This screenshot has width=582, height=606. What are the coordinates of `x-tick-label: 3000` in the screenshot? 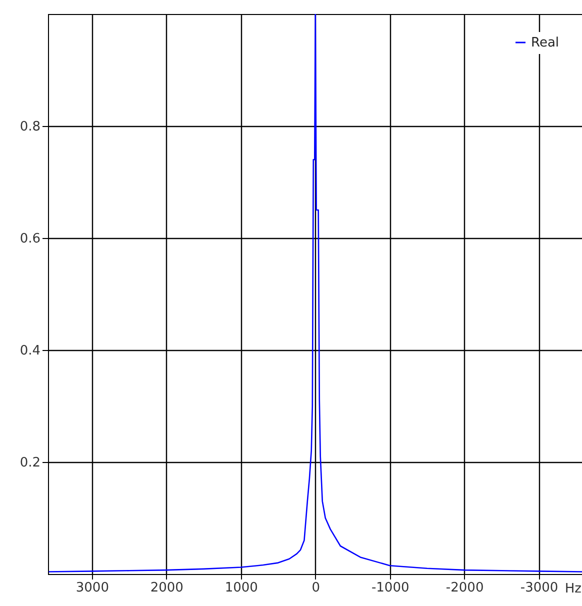 It's located at (92, 588).